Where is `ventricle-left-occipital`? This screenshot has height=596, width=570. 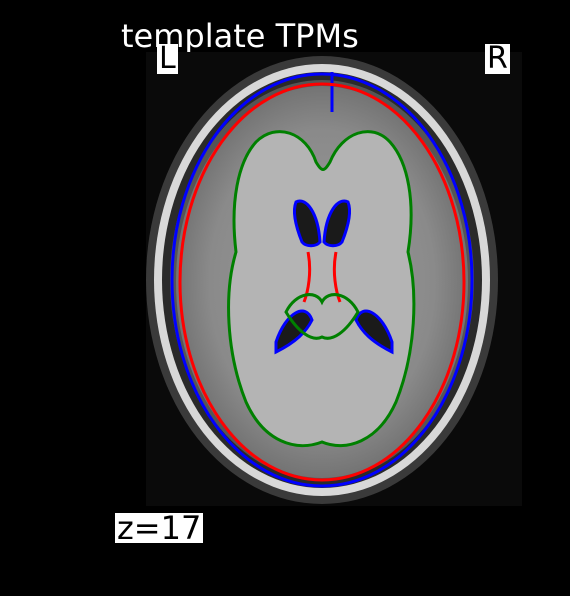 ventricle-left-occipital is located at coordinates (294, 331).